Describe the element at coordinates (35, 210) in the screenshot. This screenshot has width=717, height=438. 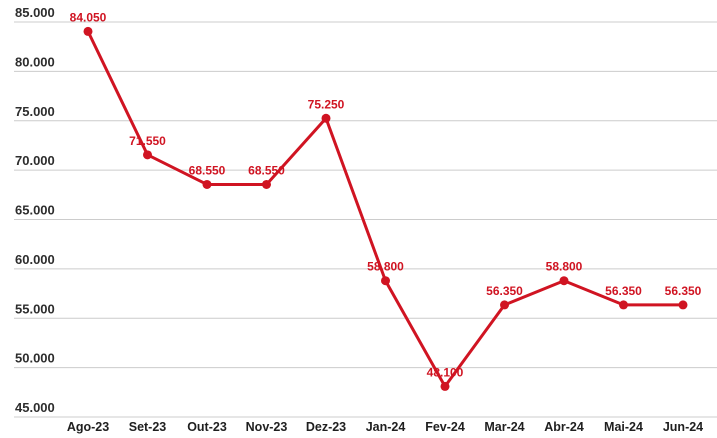
I see `y-axis-tick-label: 65.000` at that location.